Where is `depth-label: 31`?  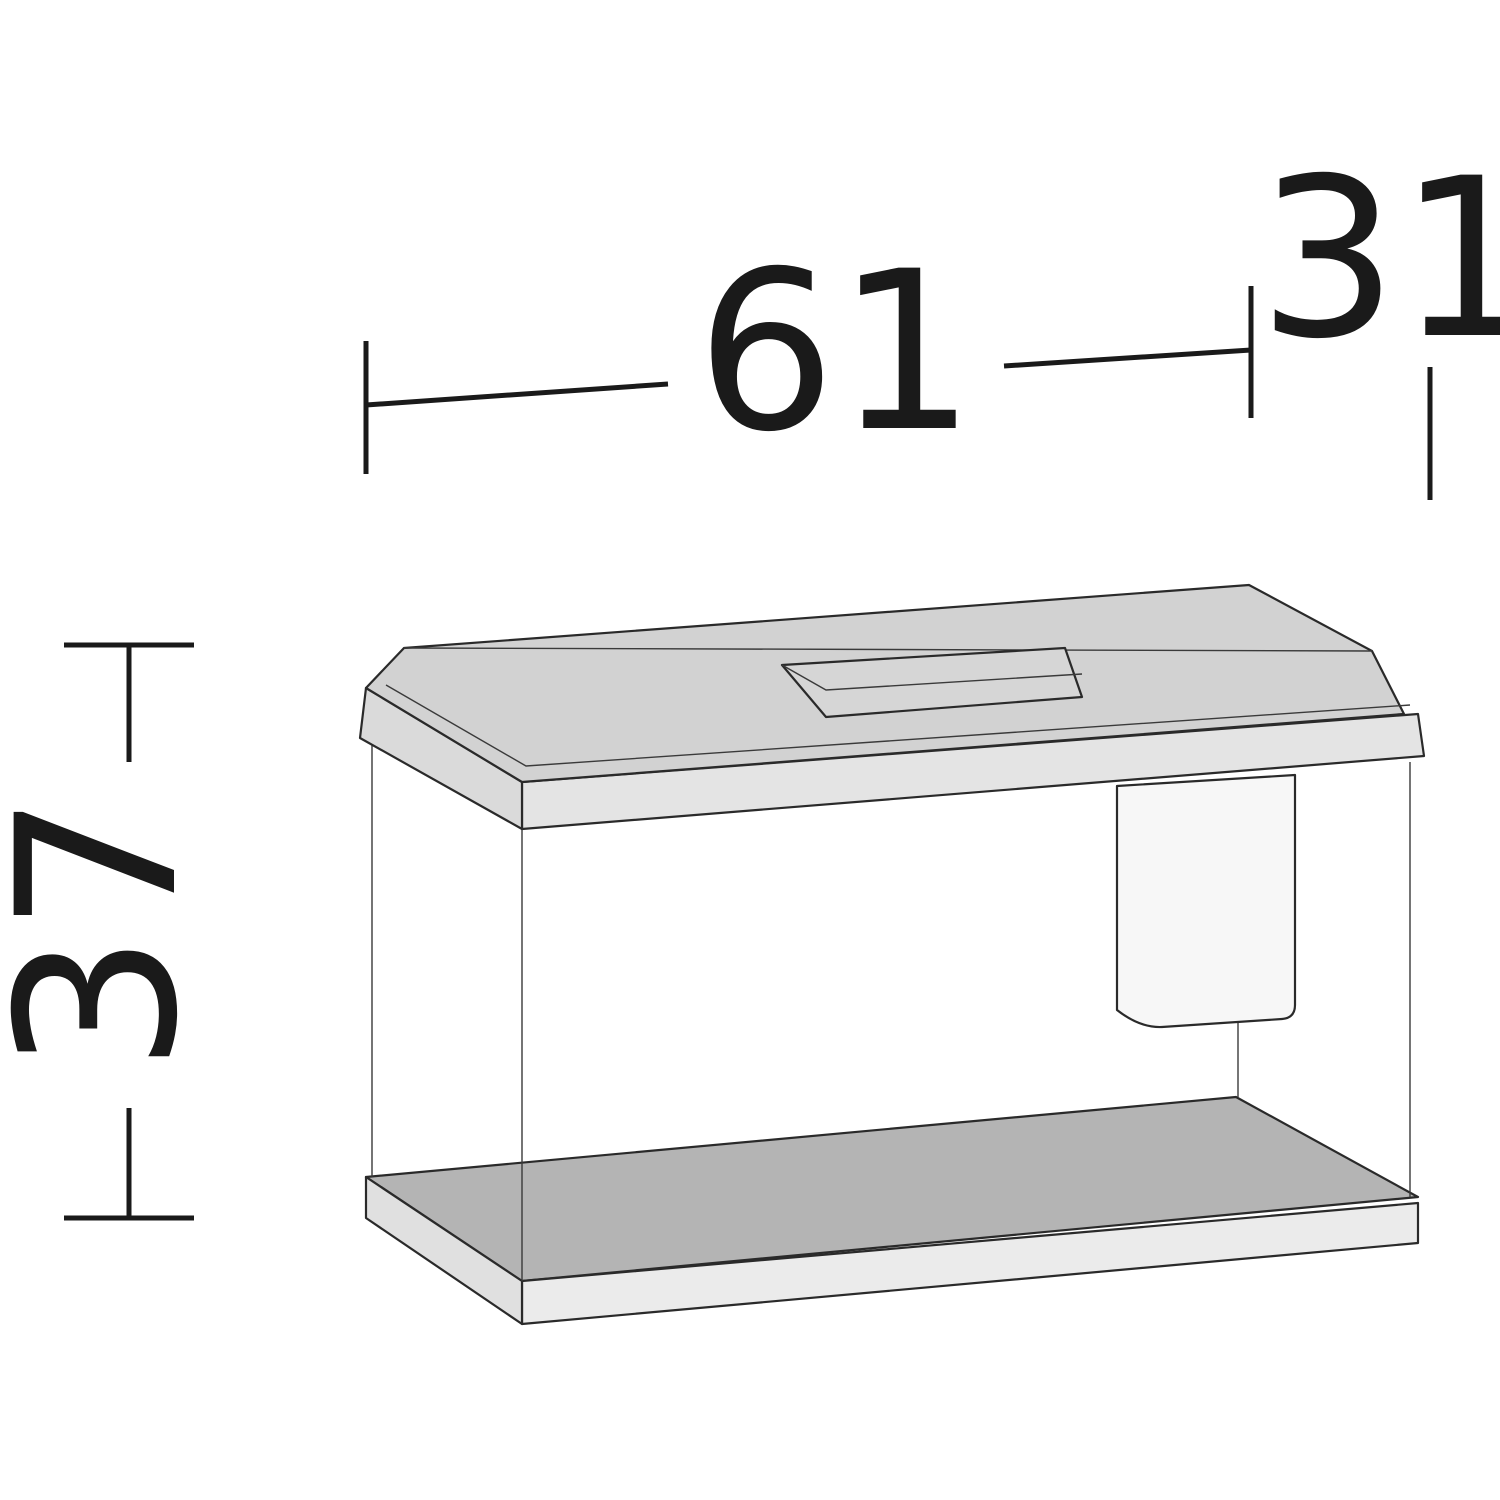
depth-label: 31 is located at coordinates (1379, 259).